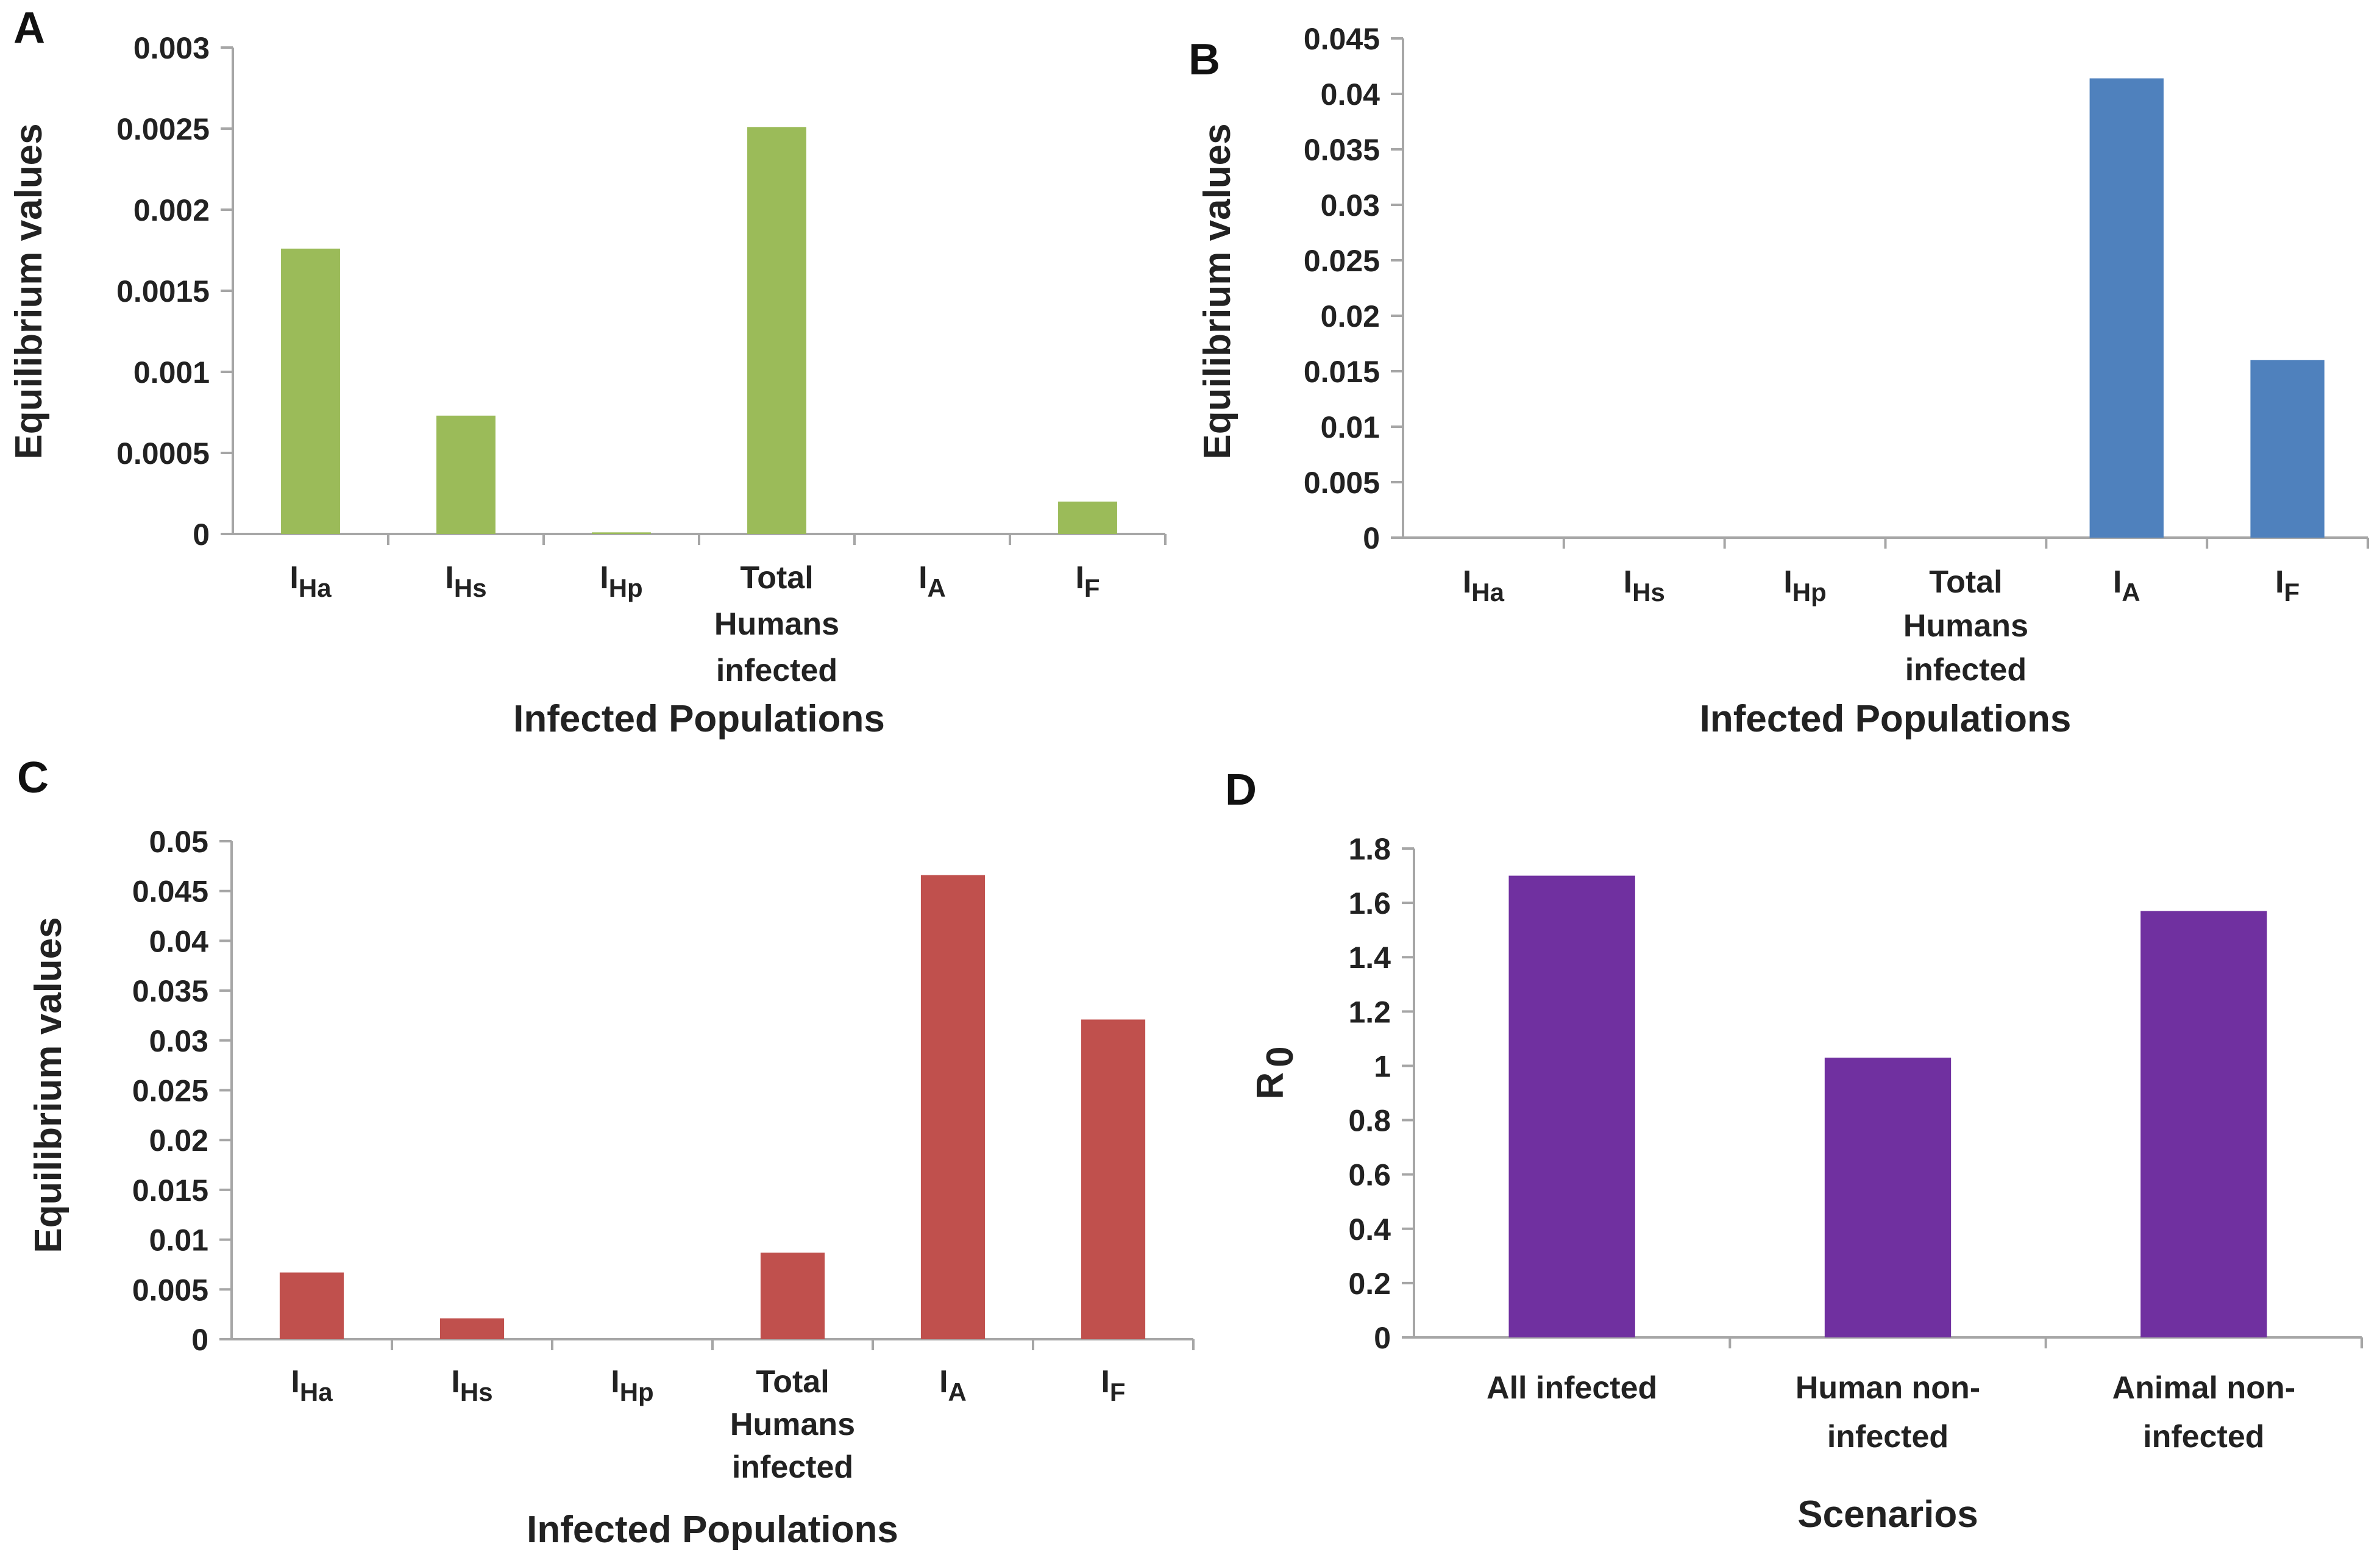  What do you see at coordinates (312, 1385) in the screenshot?
I see `panel-c-category-label: IHa` at bounding box center [312, 1385].